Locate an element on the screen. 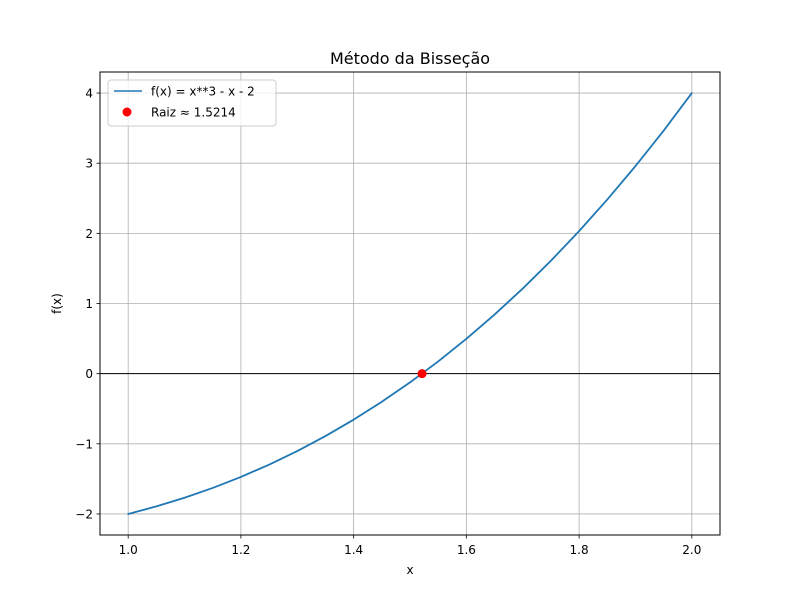 Image resolution: width=800 pixels, height=600 pixels. x-tick-label: 1.0 is located at coordinates (128, 550).